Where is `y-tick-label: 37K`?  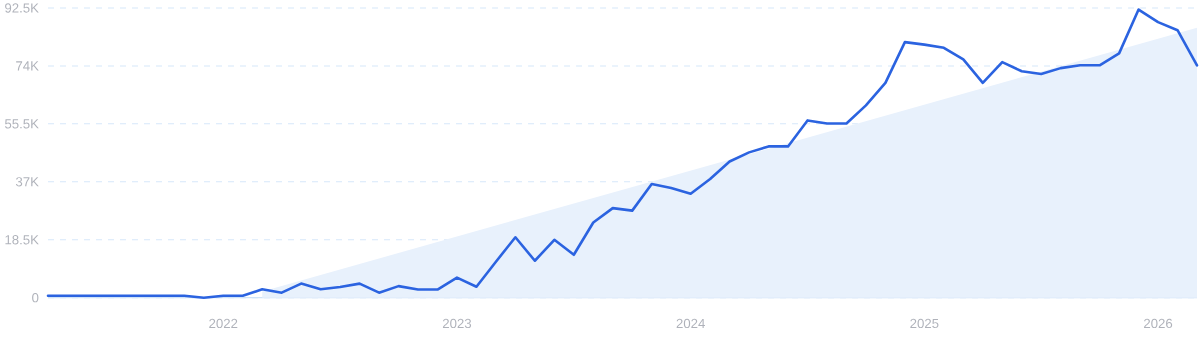
y-tick-label: 37K is located at coordinates (27, 182).